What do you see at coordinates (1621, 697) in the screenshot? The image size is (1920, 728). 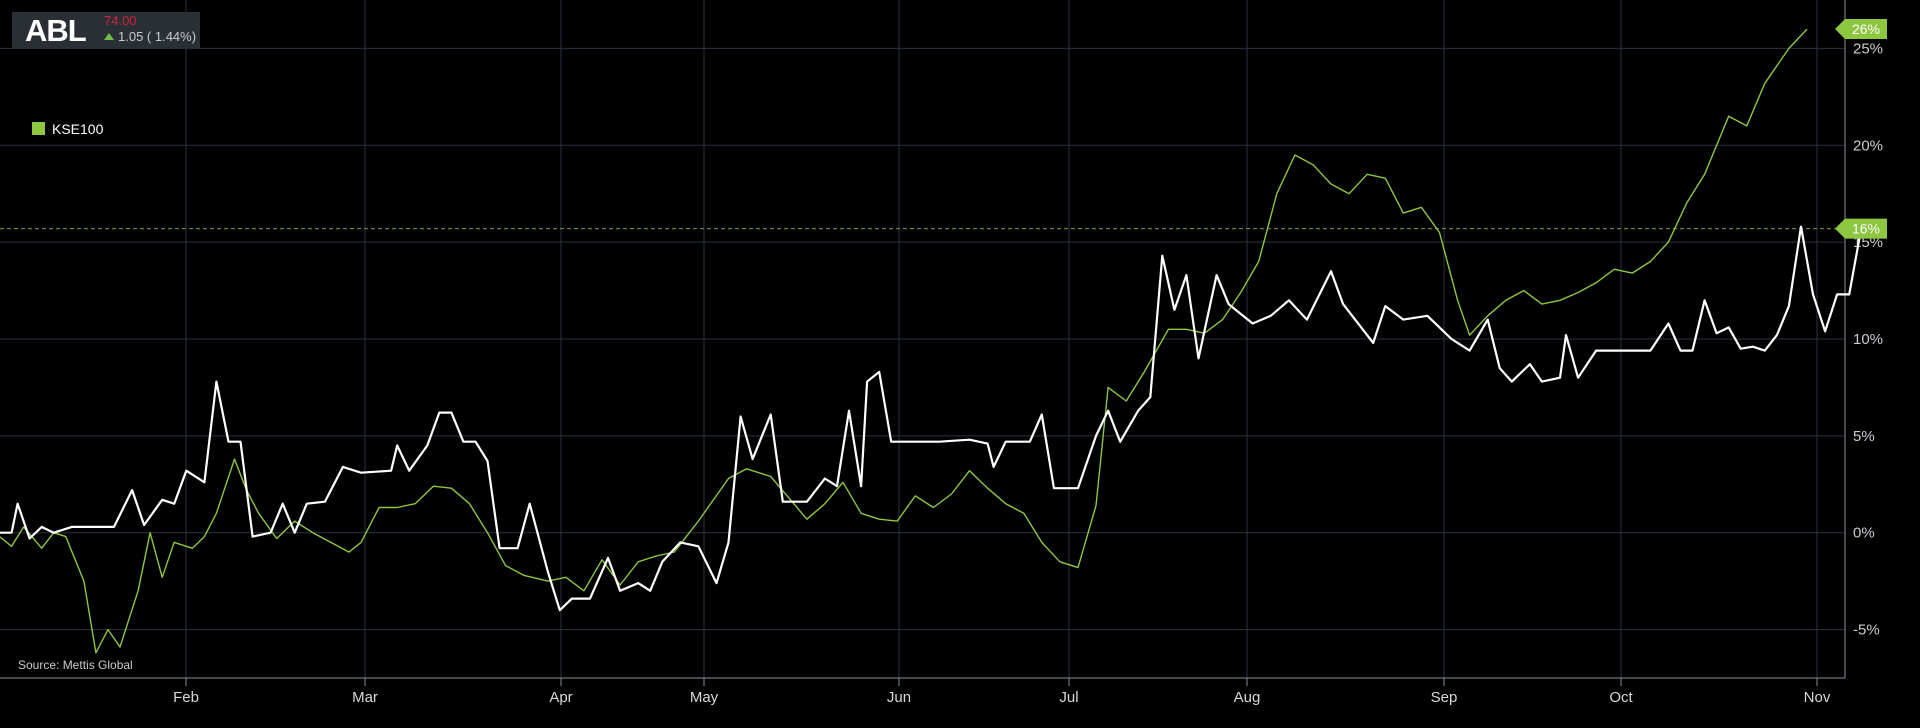 I see `x-tick-label: Oct` at bounding box center [1621, 697].